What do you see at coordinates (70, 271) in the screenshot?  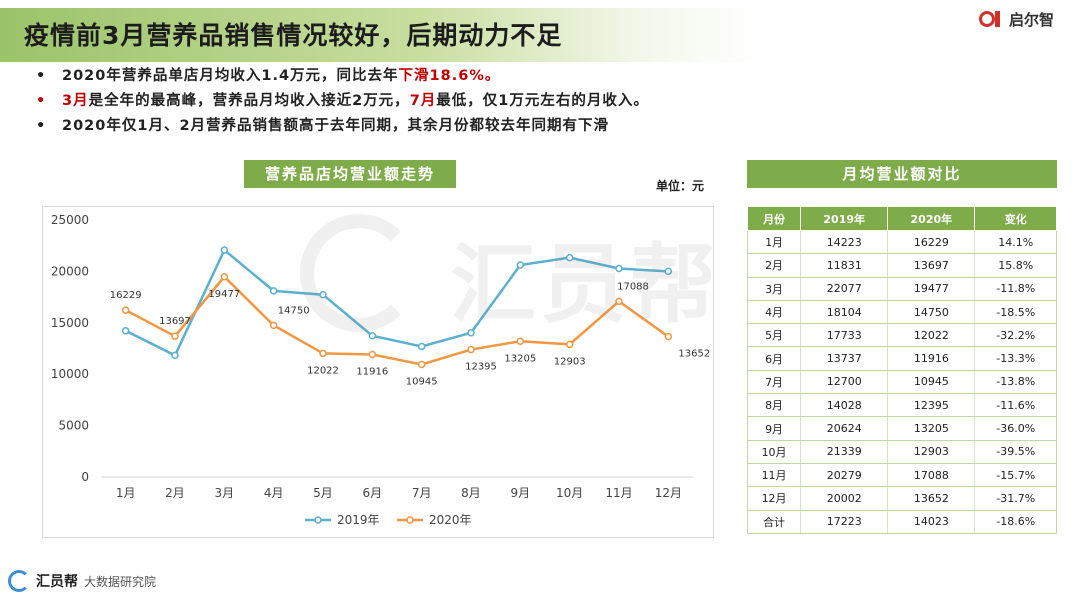 I see `y-tick-label: 20000` at bounding box center [70, 271].